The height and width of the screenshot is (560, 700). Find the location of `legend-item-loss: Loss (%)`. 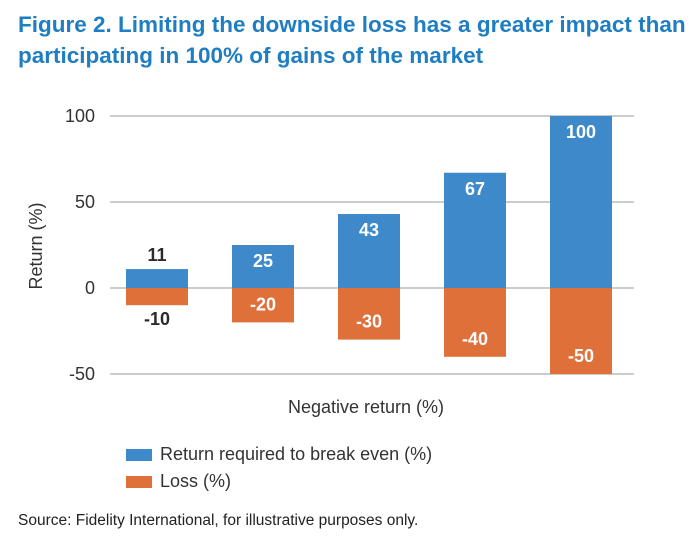

legend-item-loss: Loss (%) is located at coordinates (279, 481).